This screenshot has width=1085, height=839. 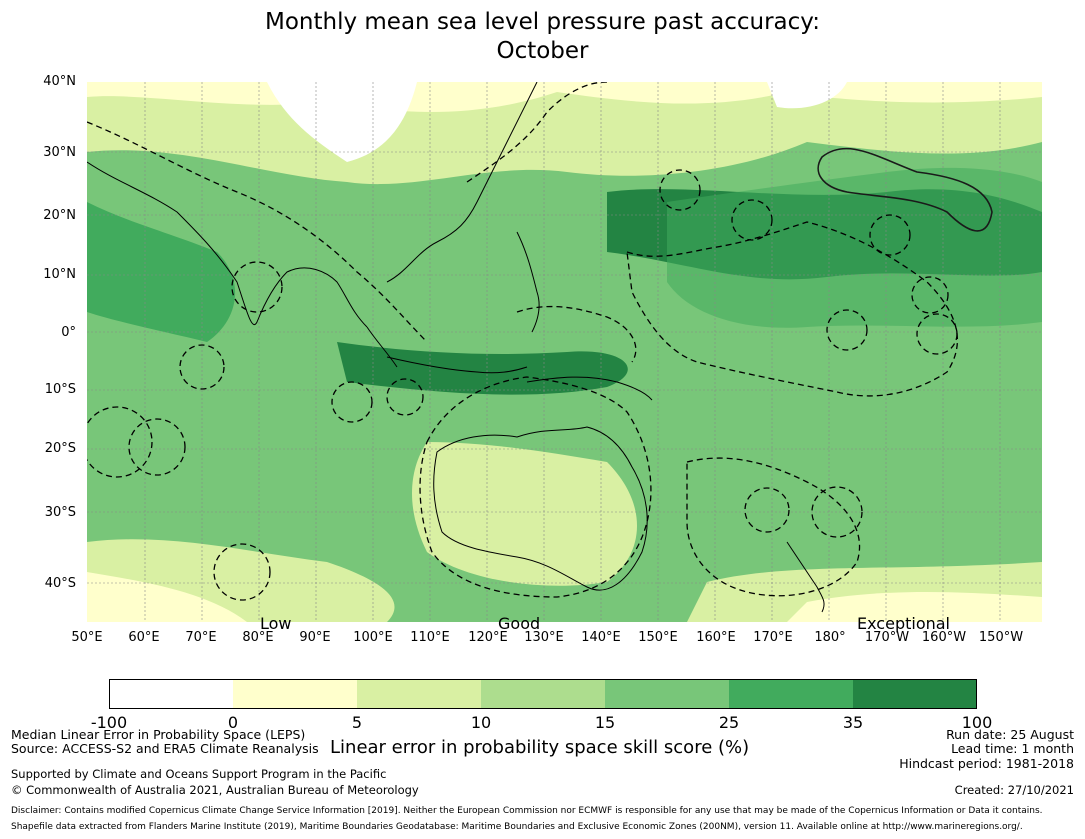 What do you see at coordinates (276, 623) in the screenshot?
I see `category-low: Low` at bounding box center [276, 623].